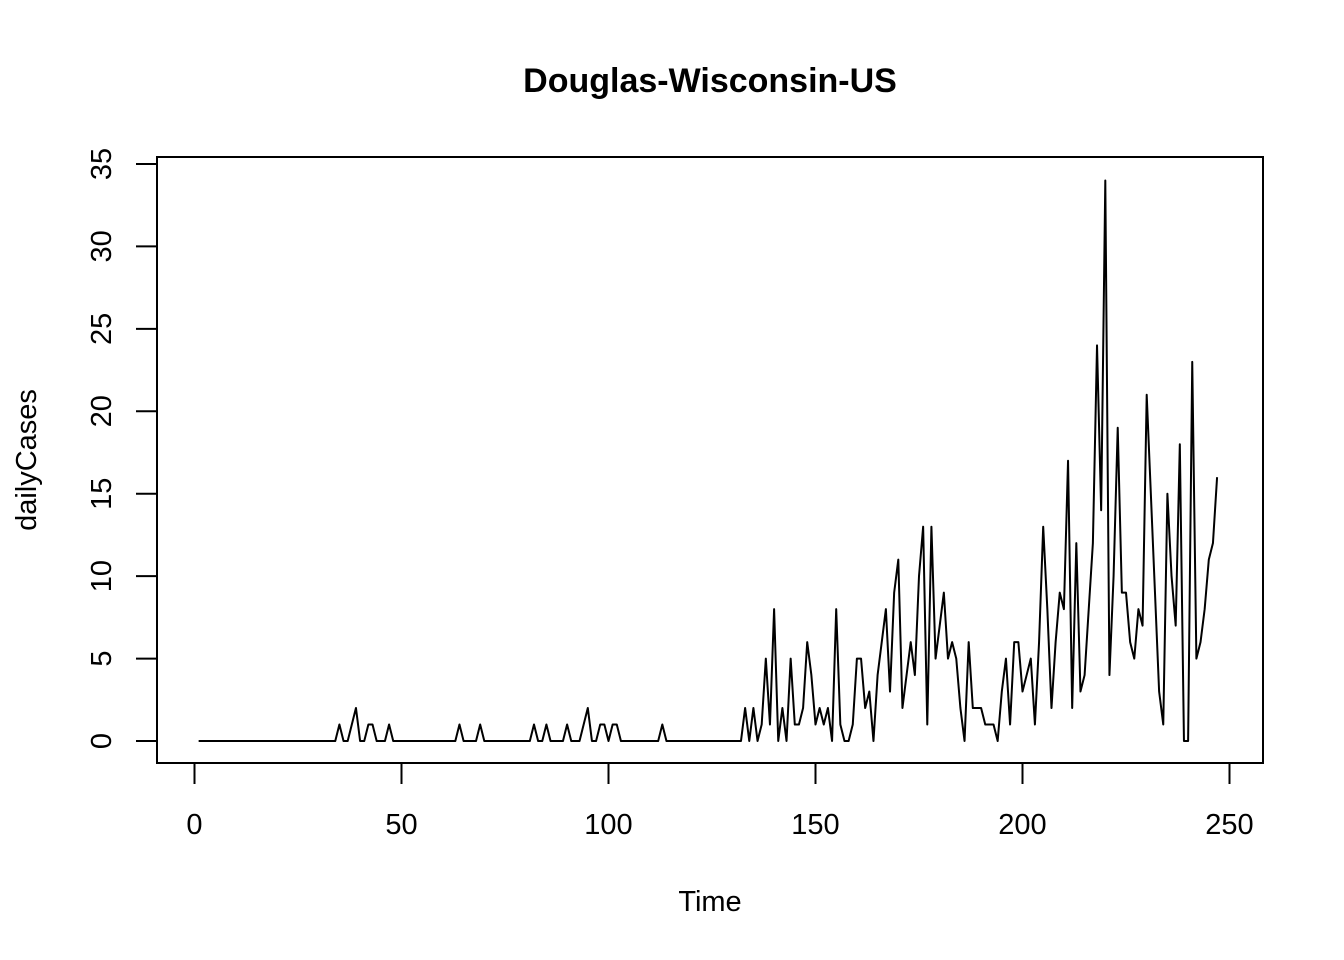  I want to click on x-tick-label: 0, so click(194, 825).